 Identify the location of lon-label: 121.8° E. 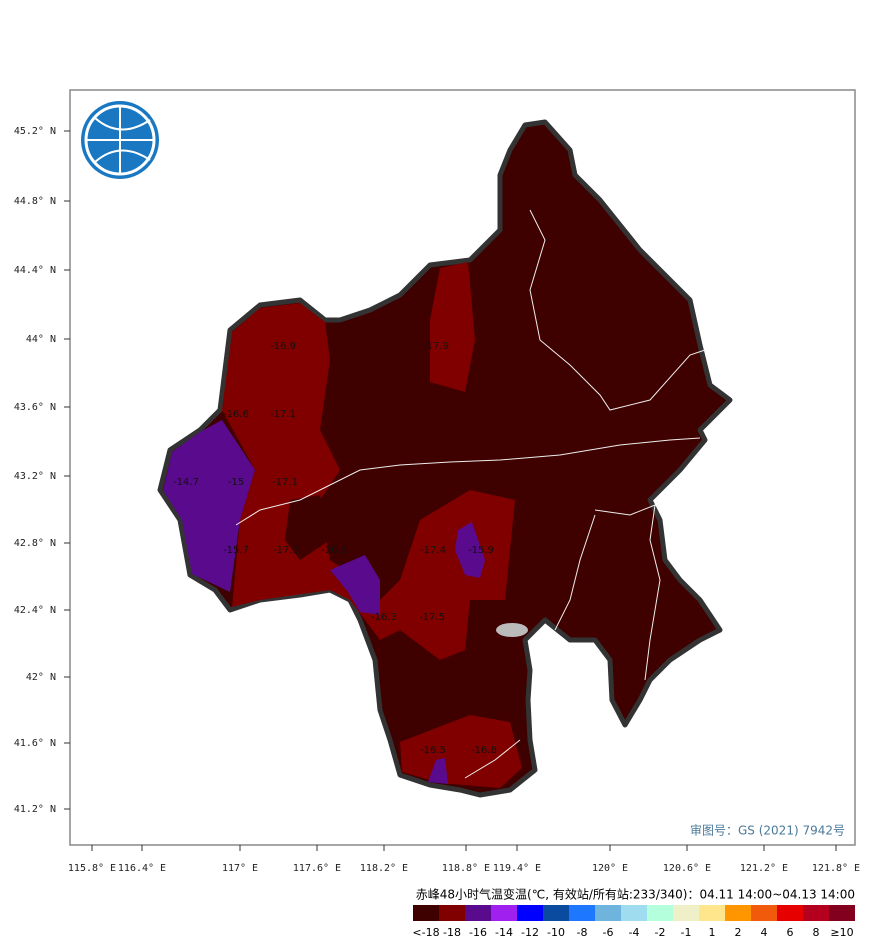
(836, 868).